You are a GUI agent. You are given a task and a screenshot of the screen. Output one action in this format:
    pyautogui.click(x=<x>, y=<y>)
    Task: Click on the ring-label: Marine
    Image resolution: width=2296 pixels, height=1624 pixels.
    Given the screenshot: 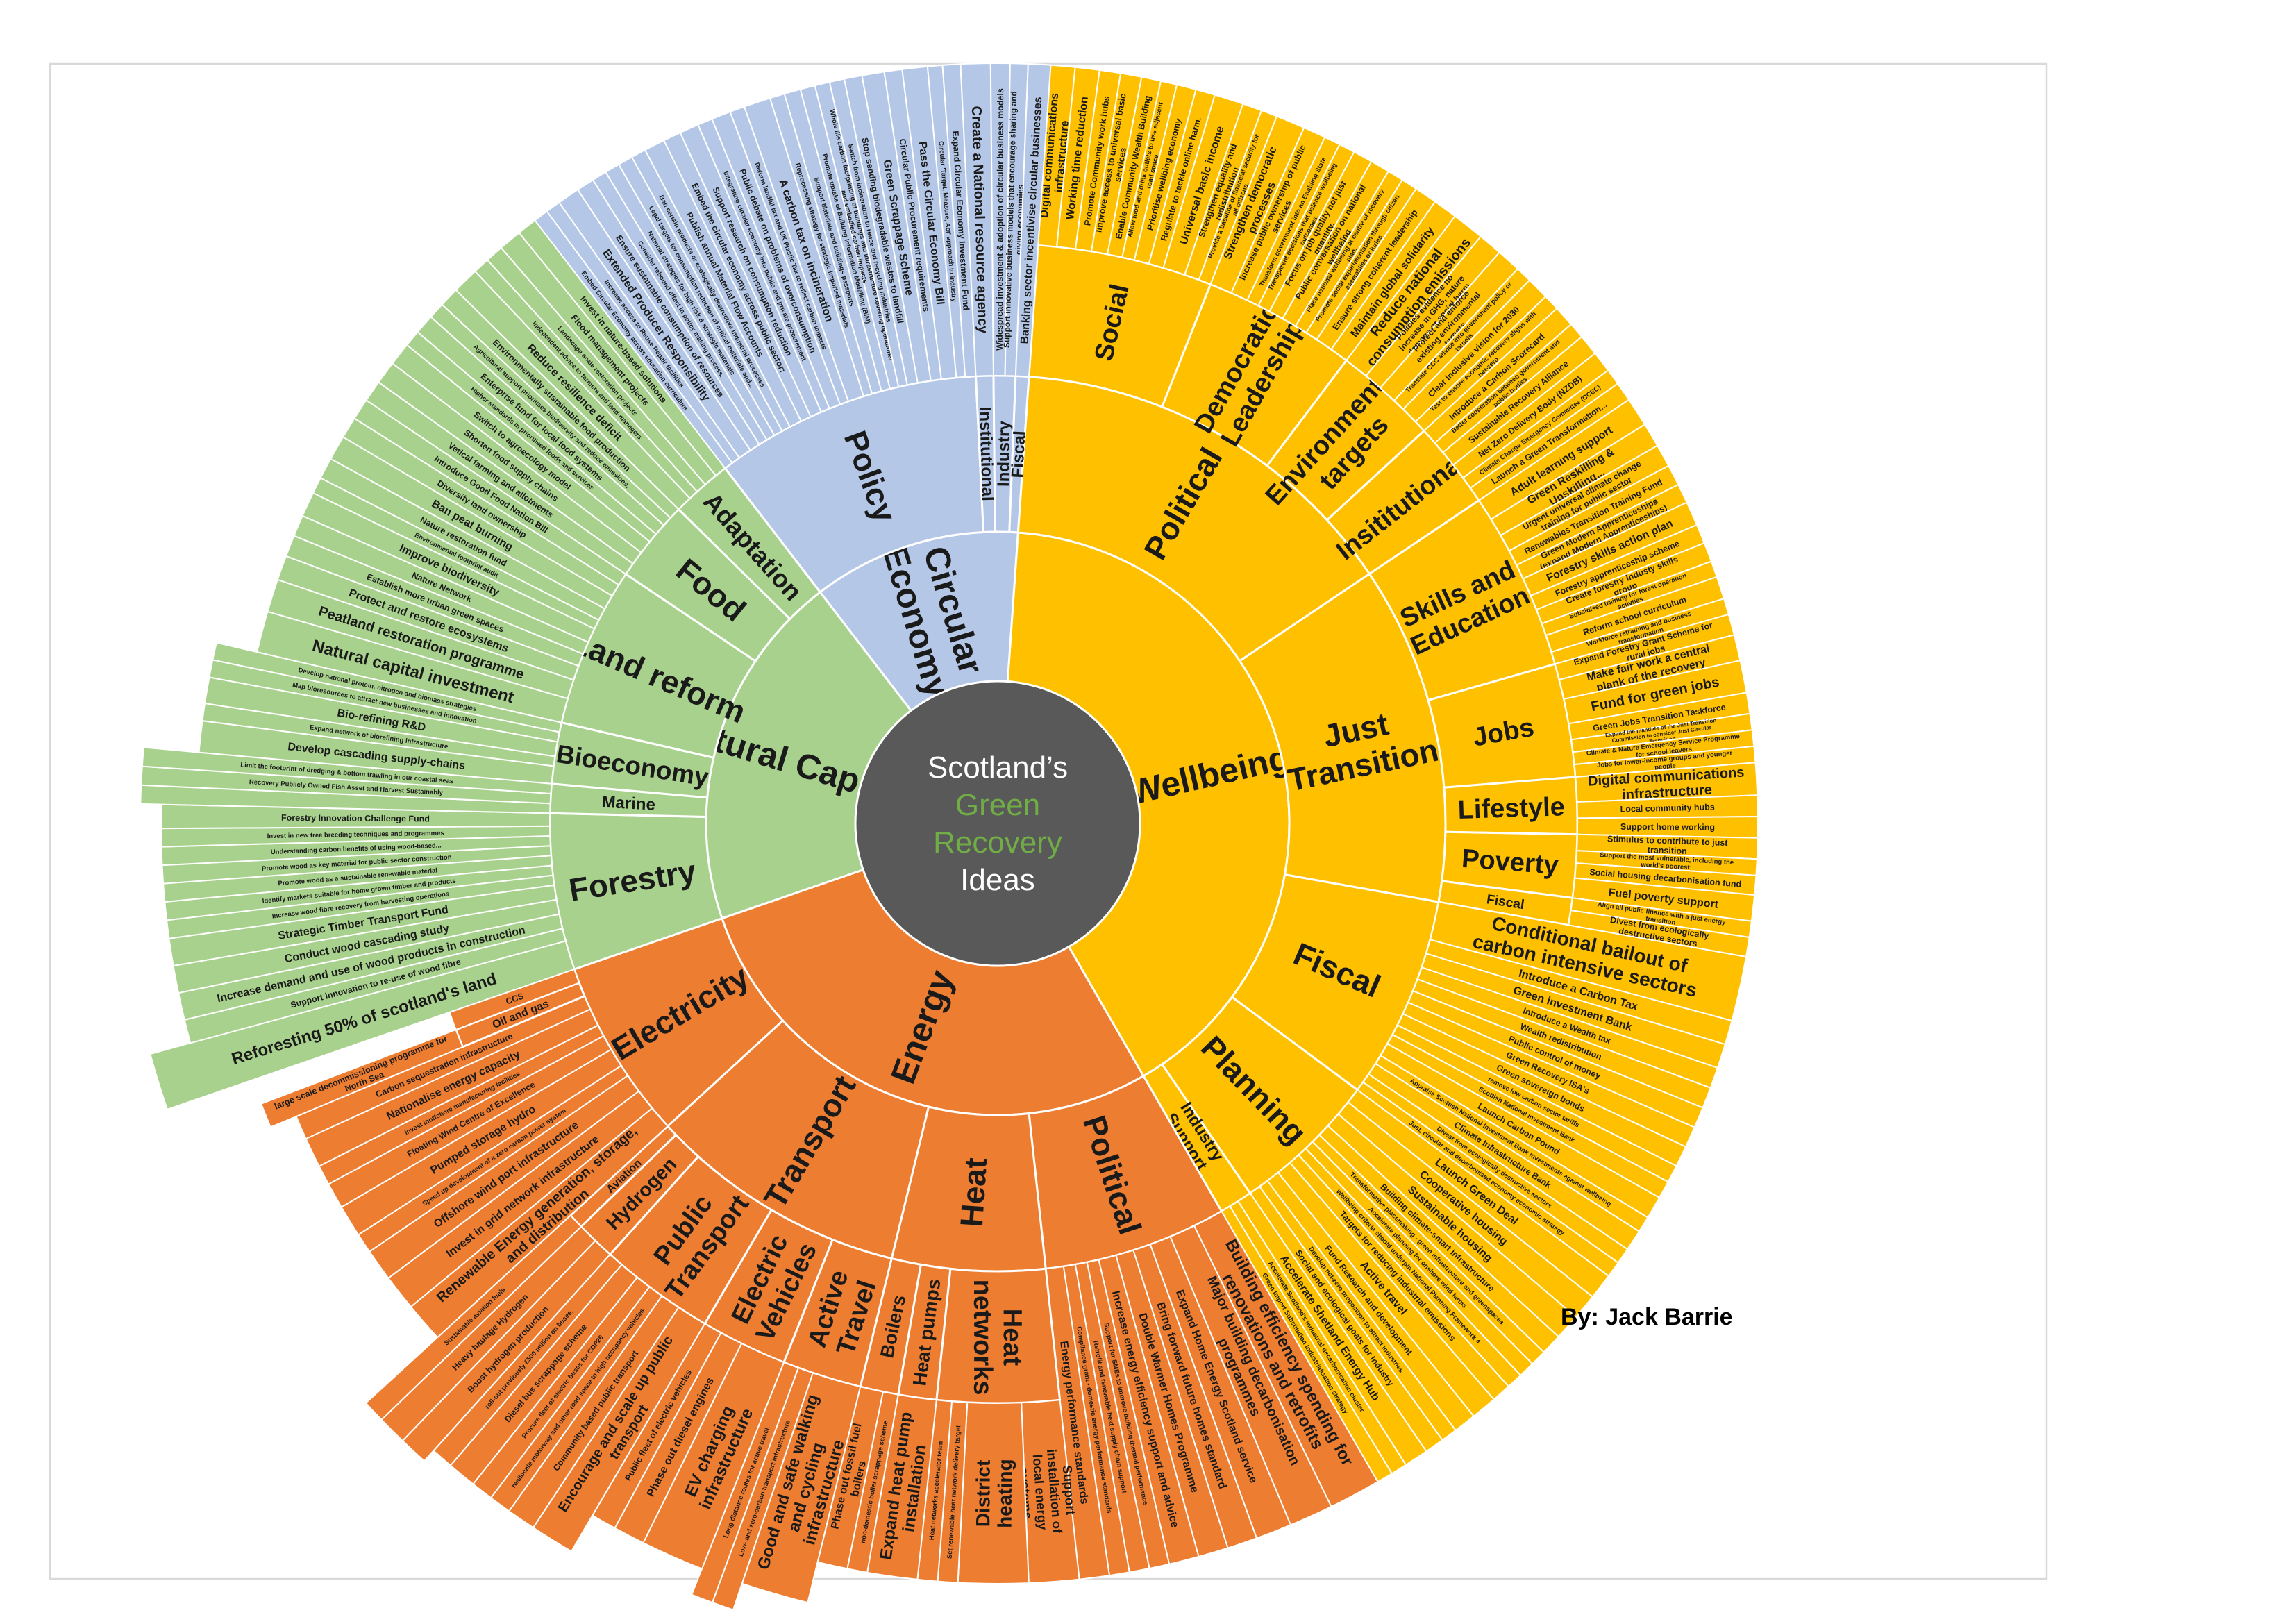 What is the action you would take?
    pyautogui.click(x=628, y=803)
    